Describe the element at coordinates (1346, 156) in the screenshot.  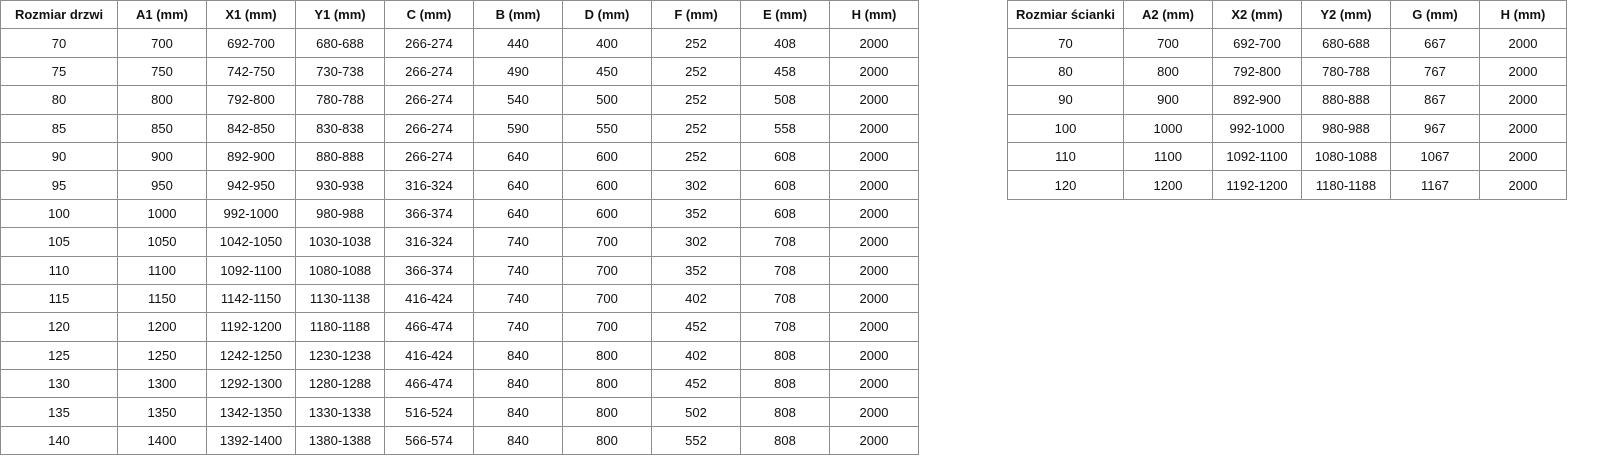
I see `table-cell: 1080-1088` at that location.